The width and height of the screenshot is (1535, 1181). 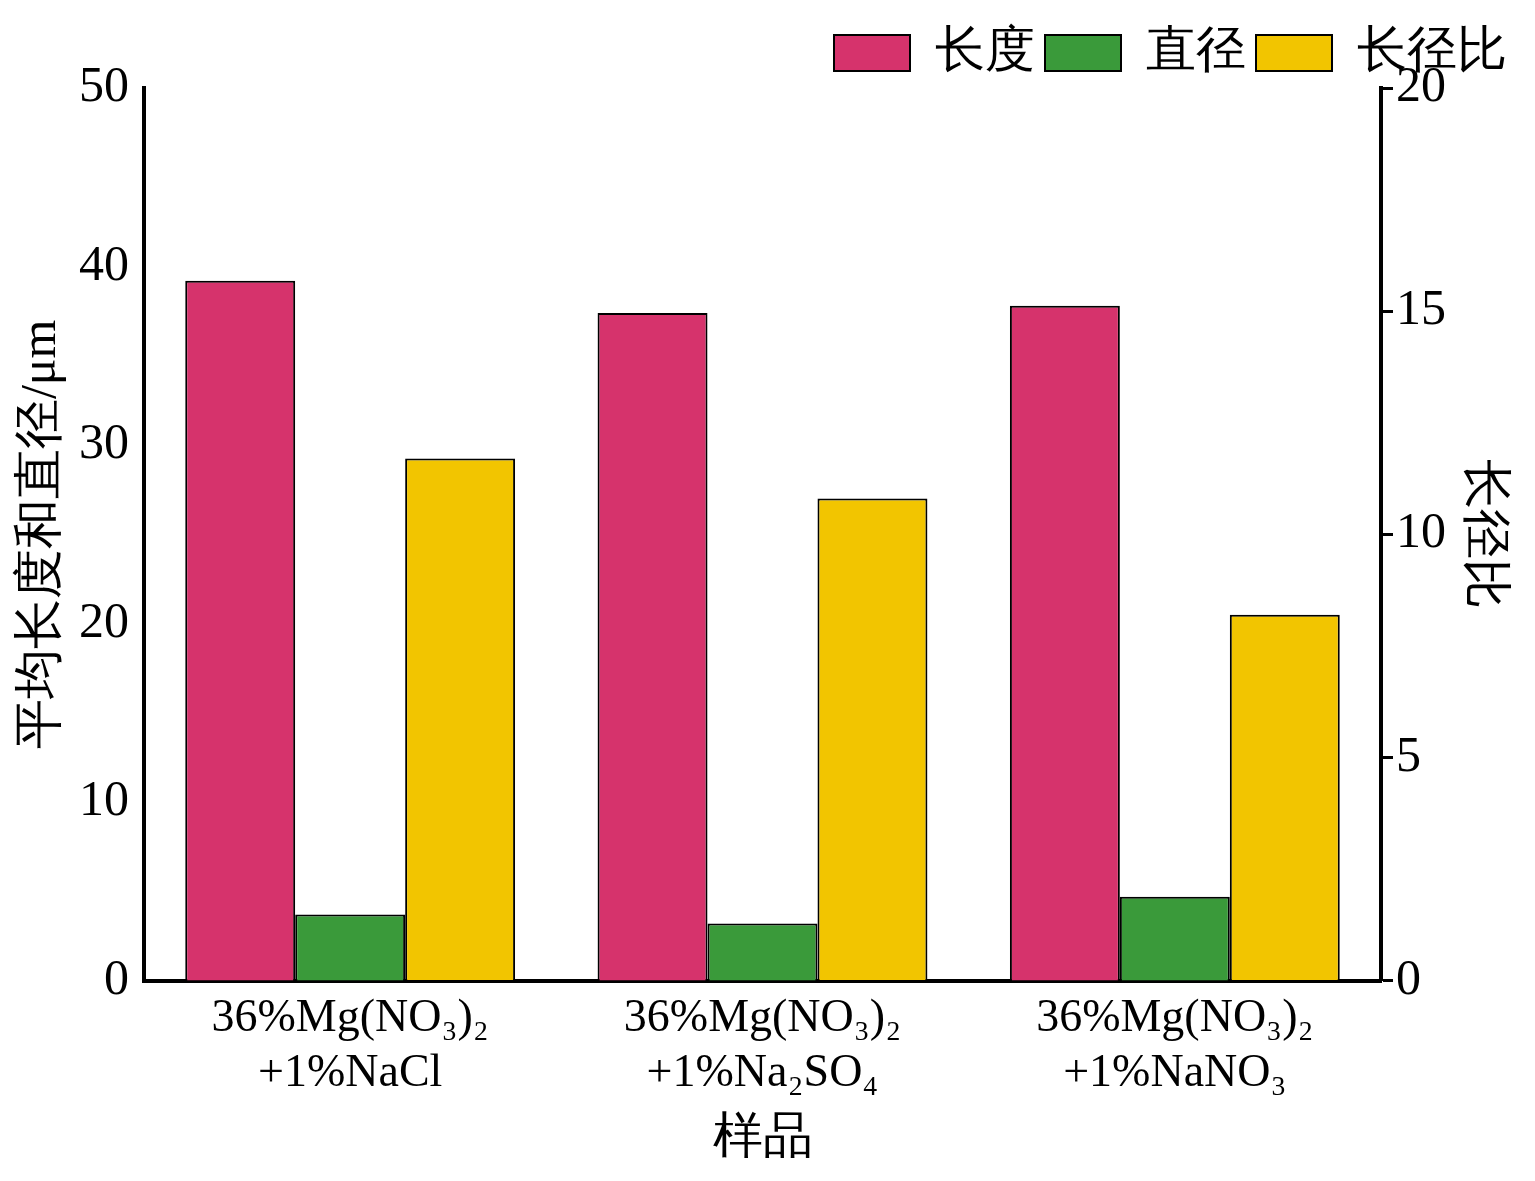 What do you see at coordinates (762, 1043) in the screenshot?
I see `x-tick-label: 36%Mg(NO₃)₂ +1%Na₂SO₄` at bounding box center [762, 1043].